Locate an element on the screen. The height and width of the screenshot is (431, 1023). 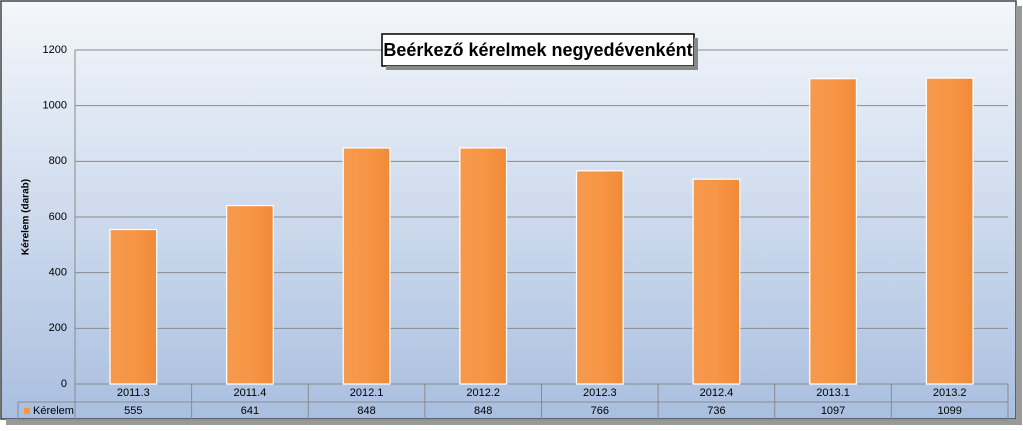
x-tick-label: 2012.2 is located at coordinates (483, 393).